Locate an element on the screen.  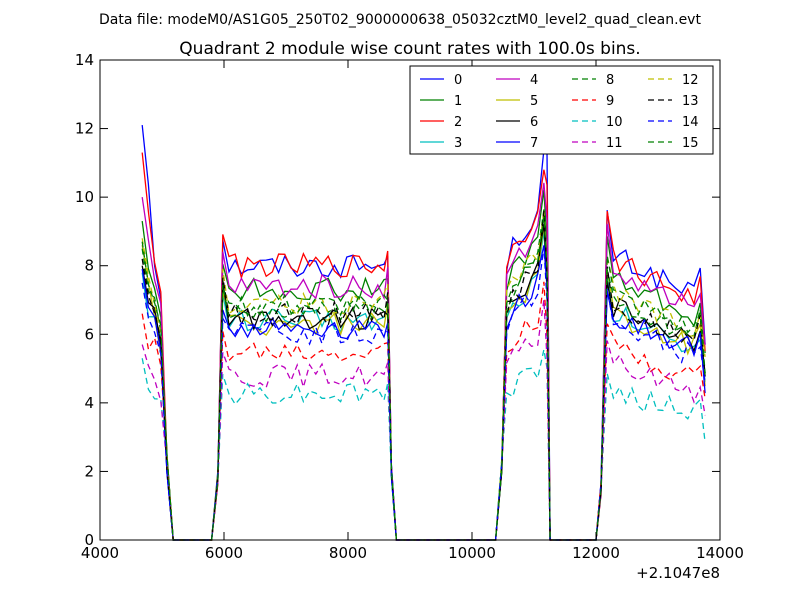
legend-label-3: 3 is located at coordinates (458, 143).